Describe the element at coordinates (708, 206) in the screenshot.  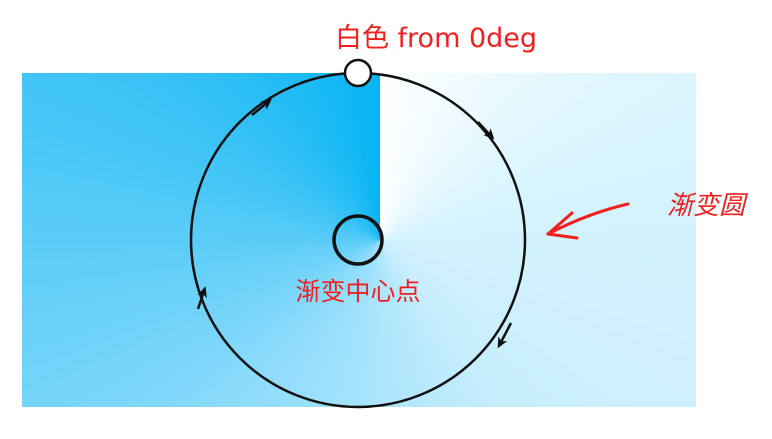
I see `gradient-circle-label: 渐变圆` at that location.